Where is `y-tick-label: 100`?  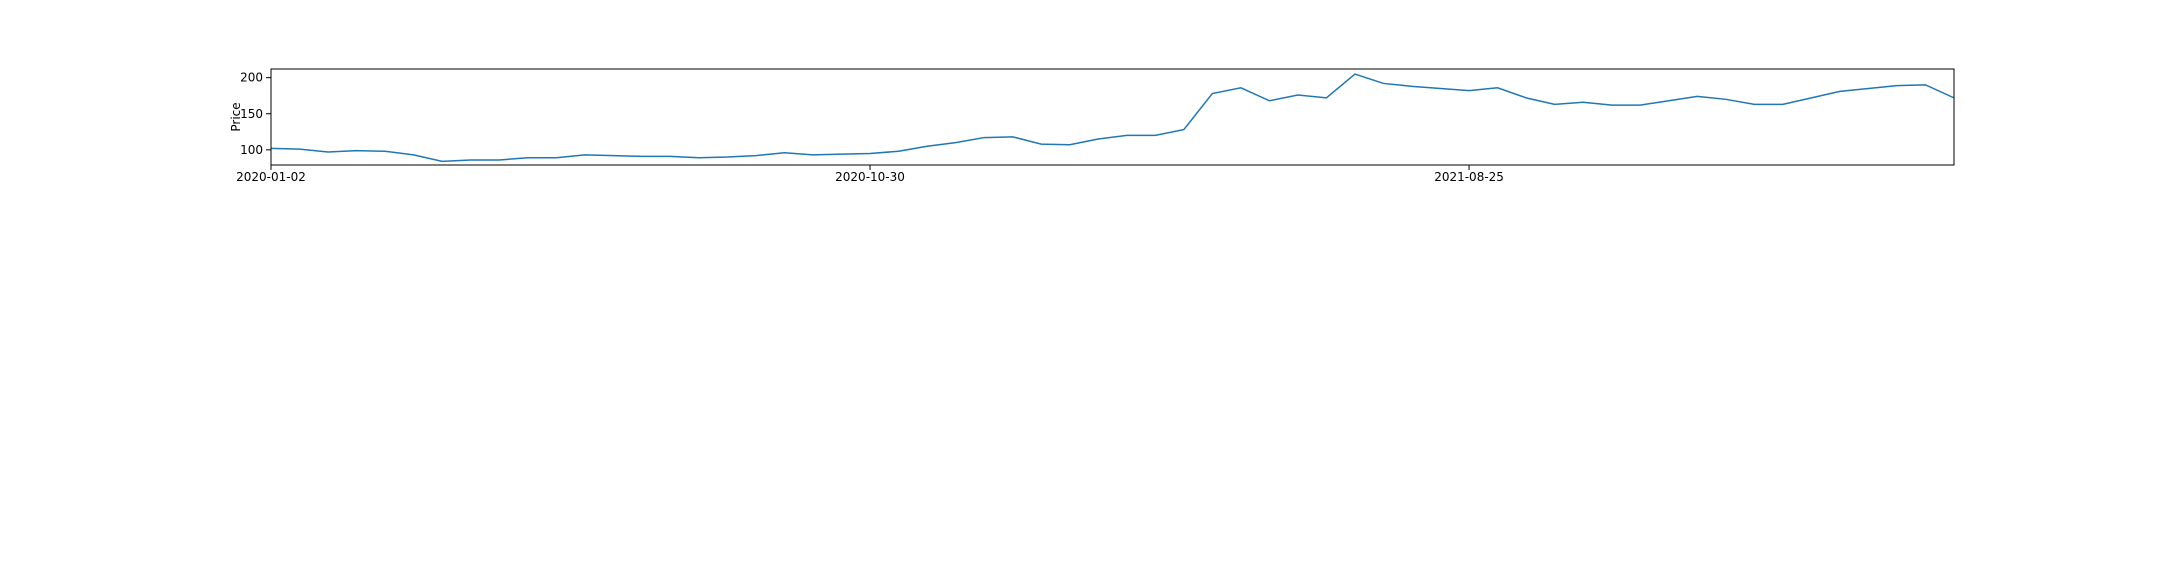
y-tick-label: 100 is located at coordinates (251, 150).